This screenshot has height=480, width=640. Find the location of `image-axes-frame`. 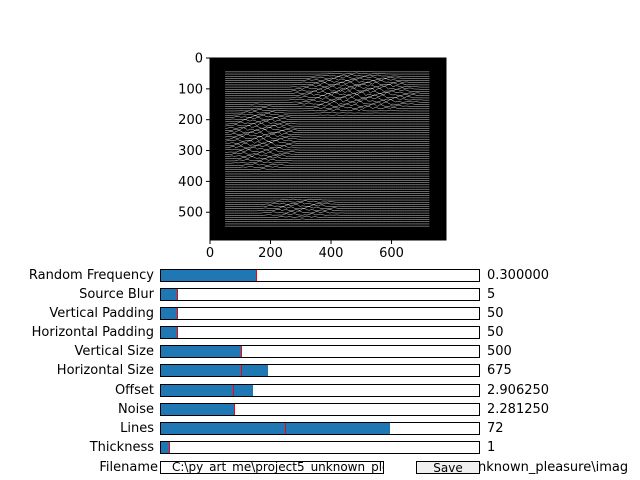

image-axes-frame is located at coordinates (328, 149).